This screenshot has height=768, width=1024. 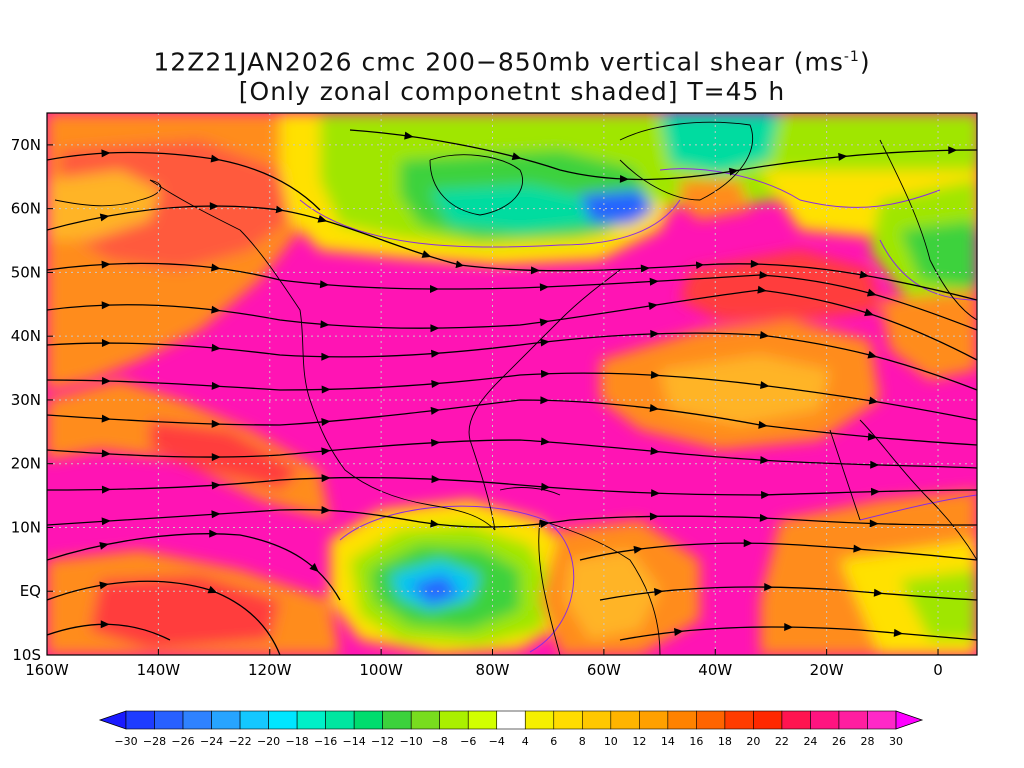 What do you see at coordinates (938, 670) in the screenshot?
I see `longitude-label: 0` at bounding box center [938, 670].